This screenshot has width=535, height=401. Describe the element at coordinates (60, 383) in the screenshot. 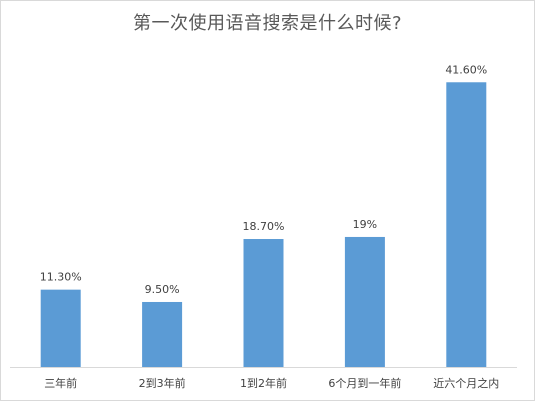

I see `x-tick-label-1: 三年前` at that location.